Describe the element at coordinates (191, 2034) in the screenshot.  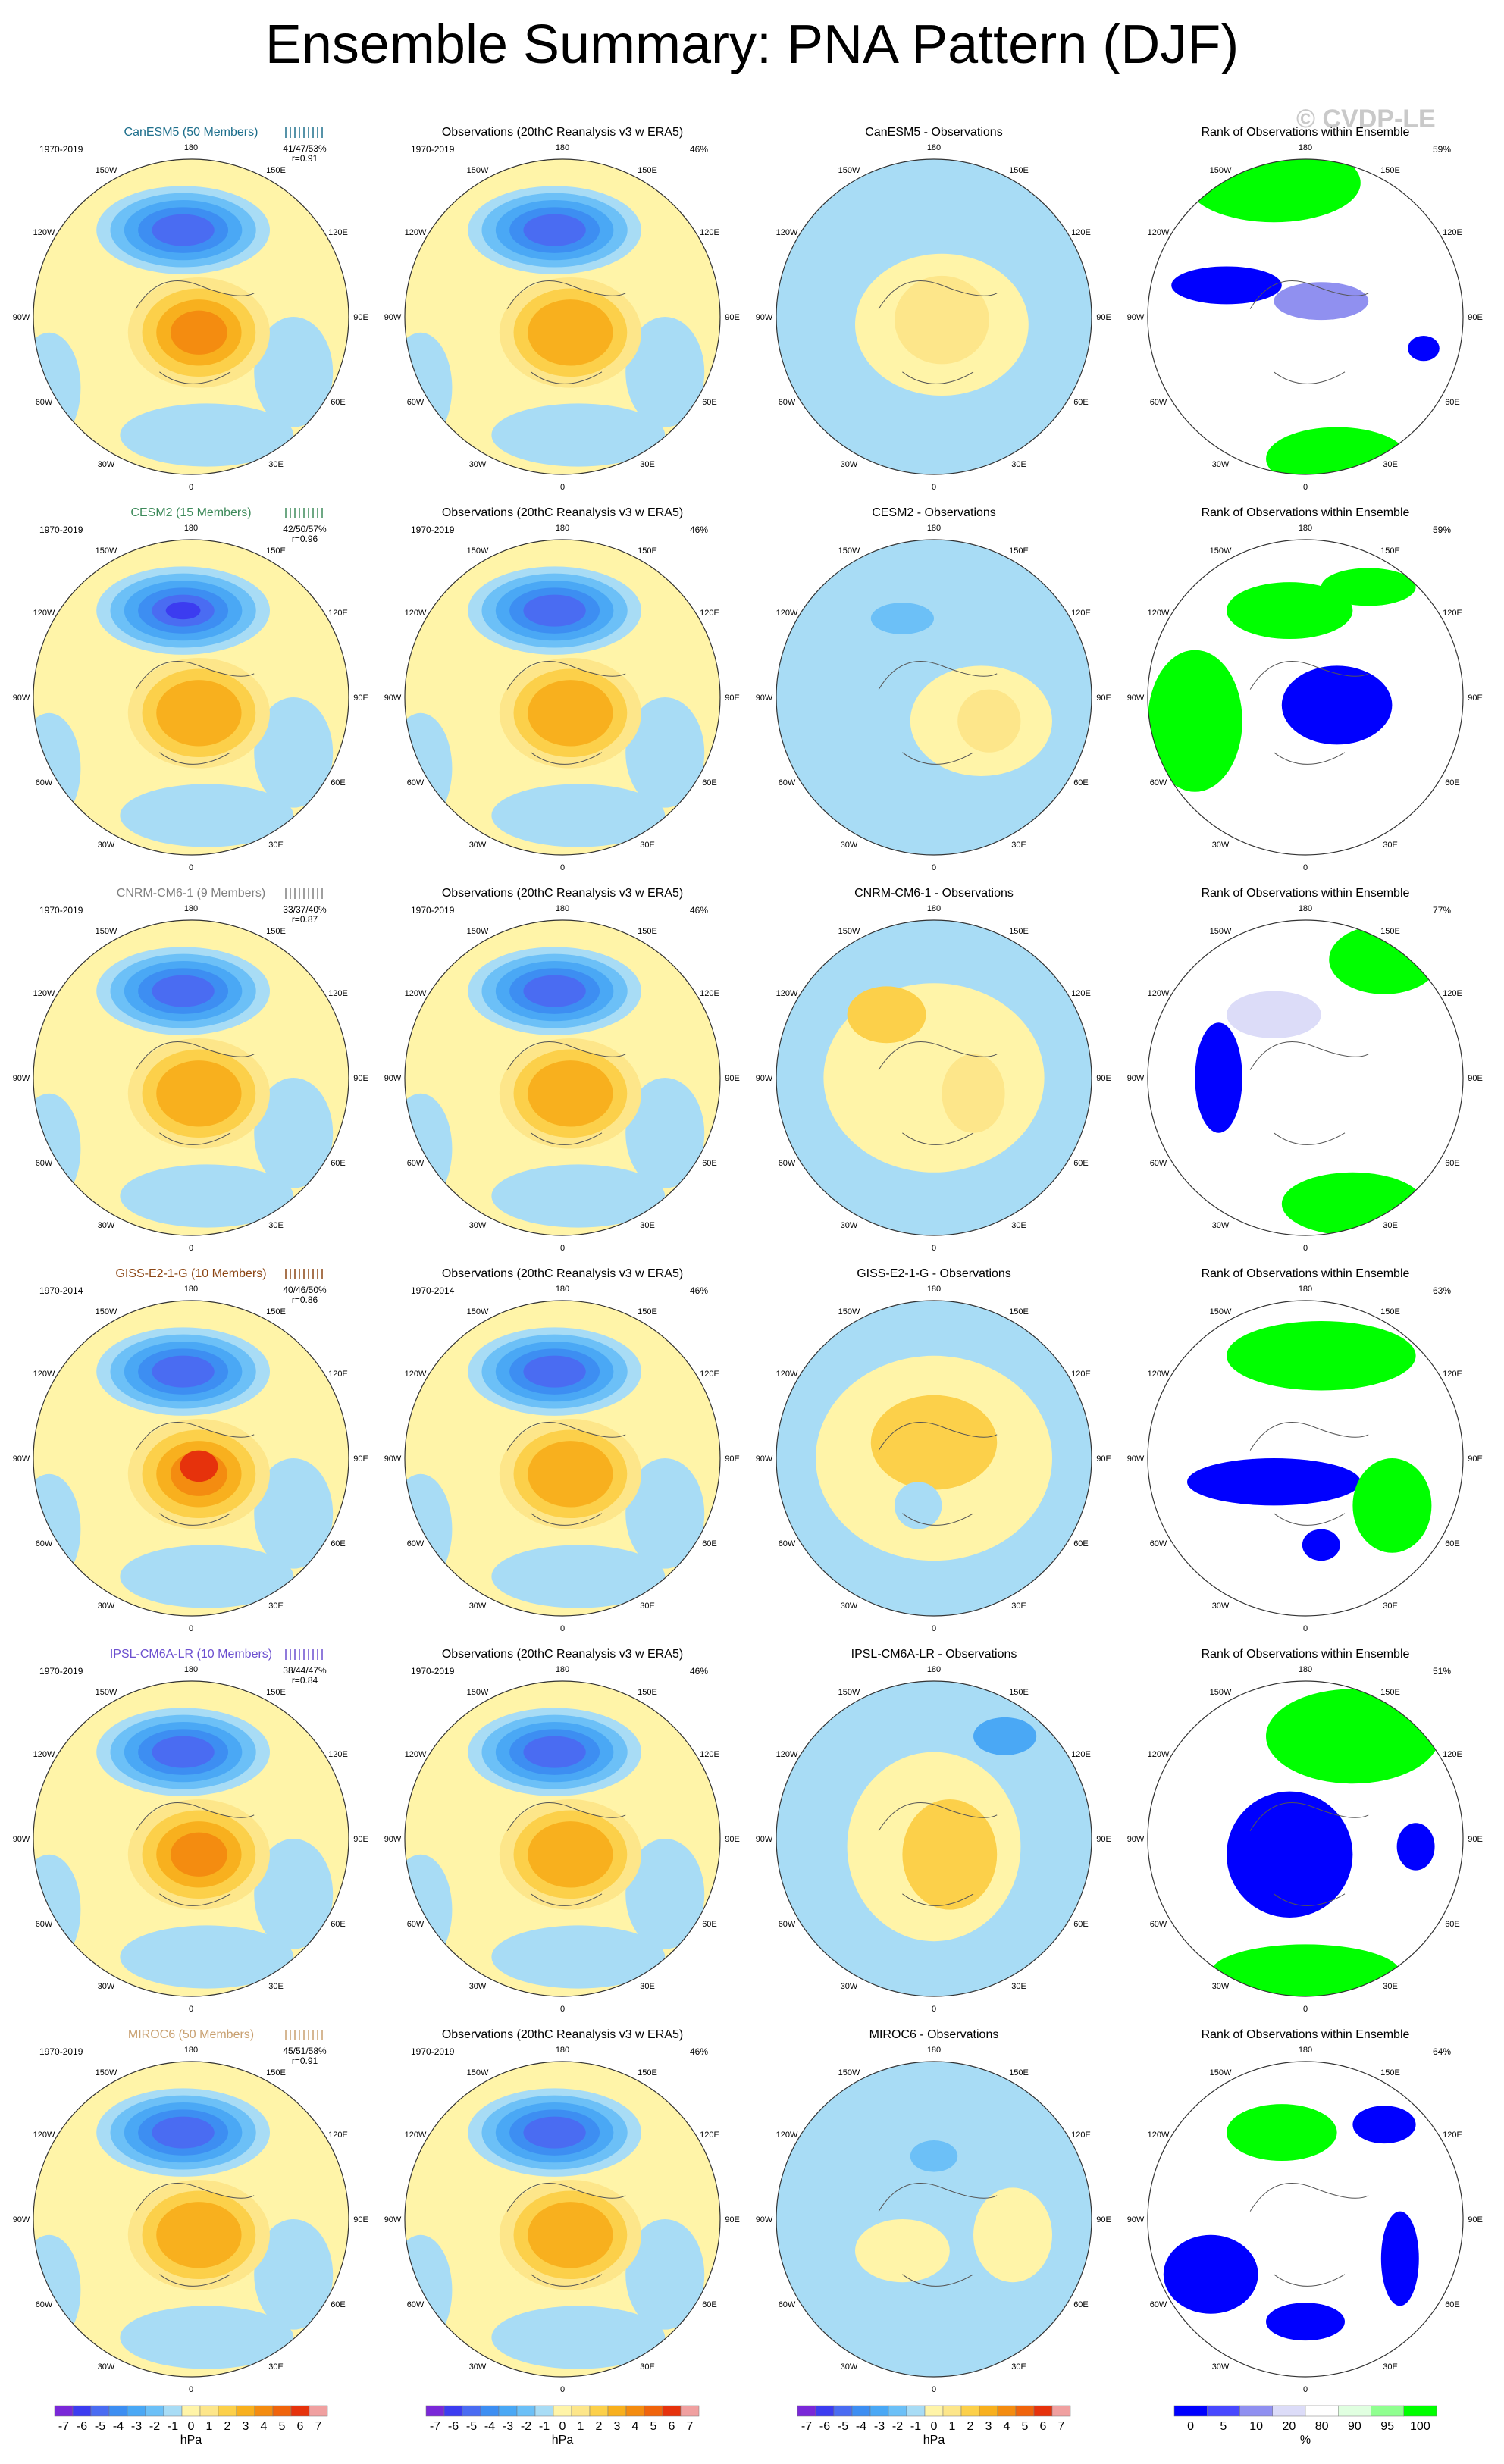
I see `model-title: MIROC6 (50 Members)` at that location.